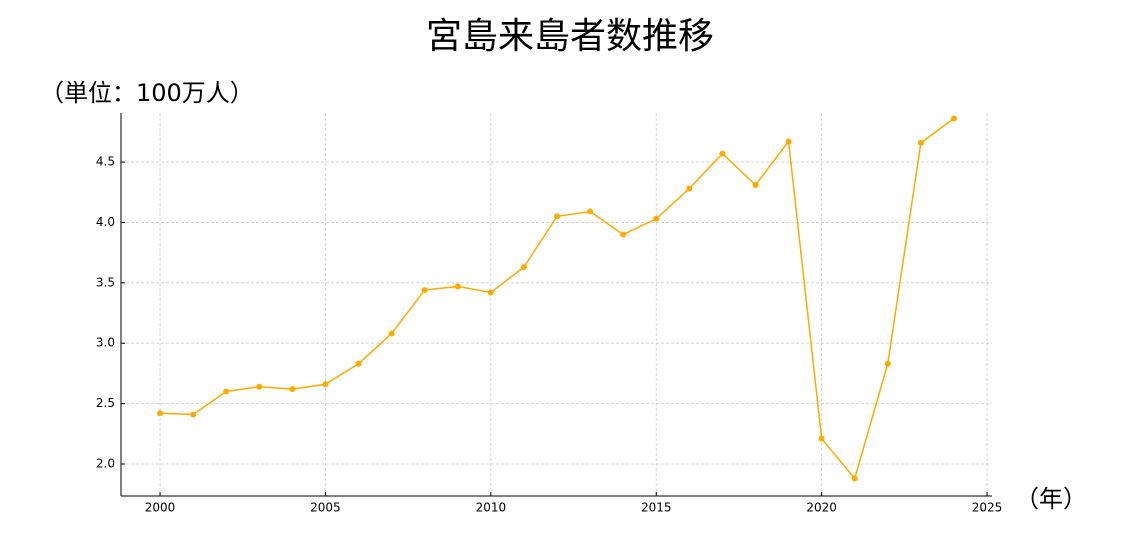  What do you see at coordinates (105, 403) in the screenshot?
I see `y-tick-label: 2.5` at bounding box center [105, 403].